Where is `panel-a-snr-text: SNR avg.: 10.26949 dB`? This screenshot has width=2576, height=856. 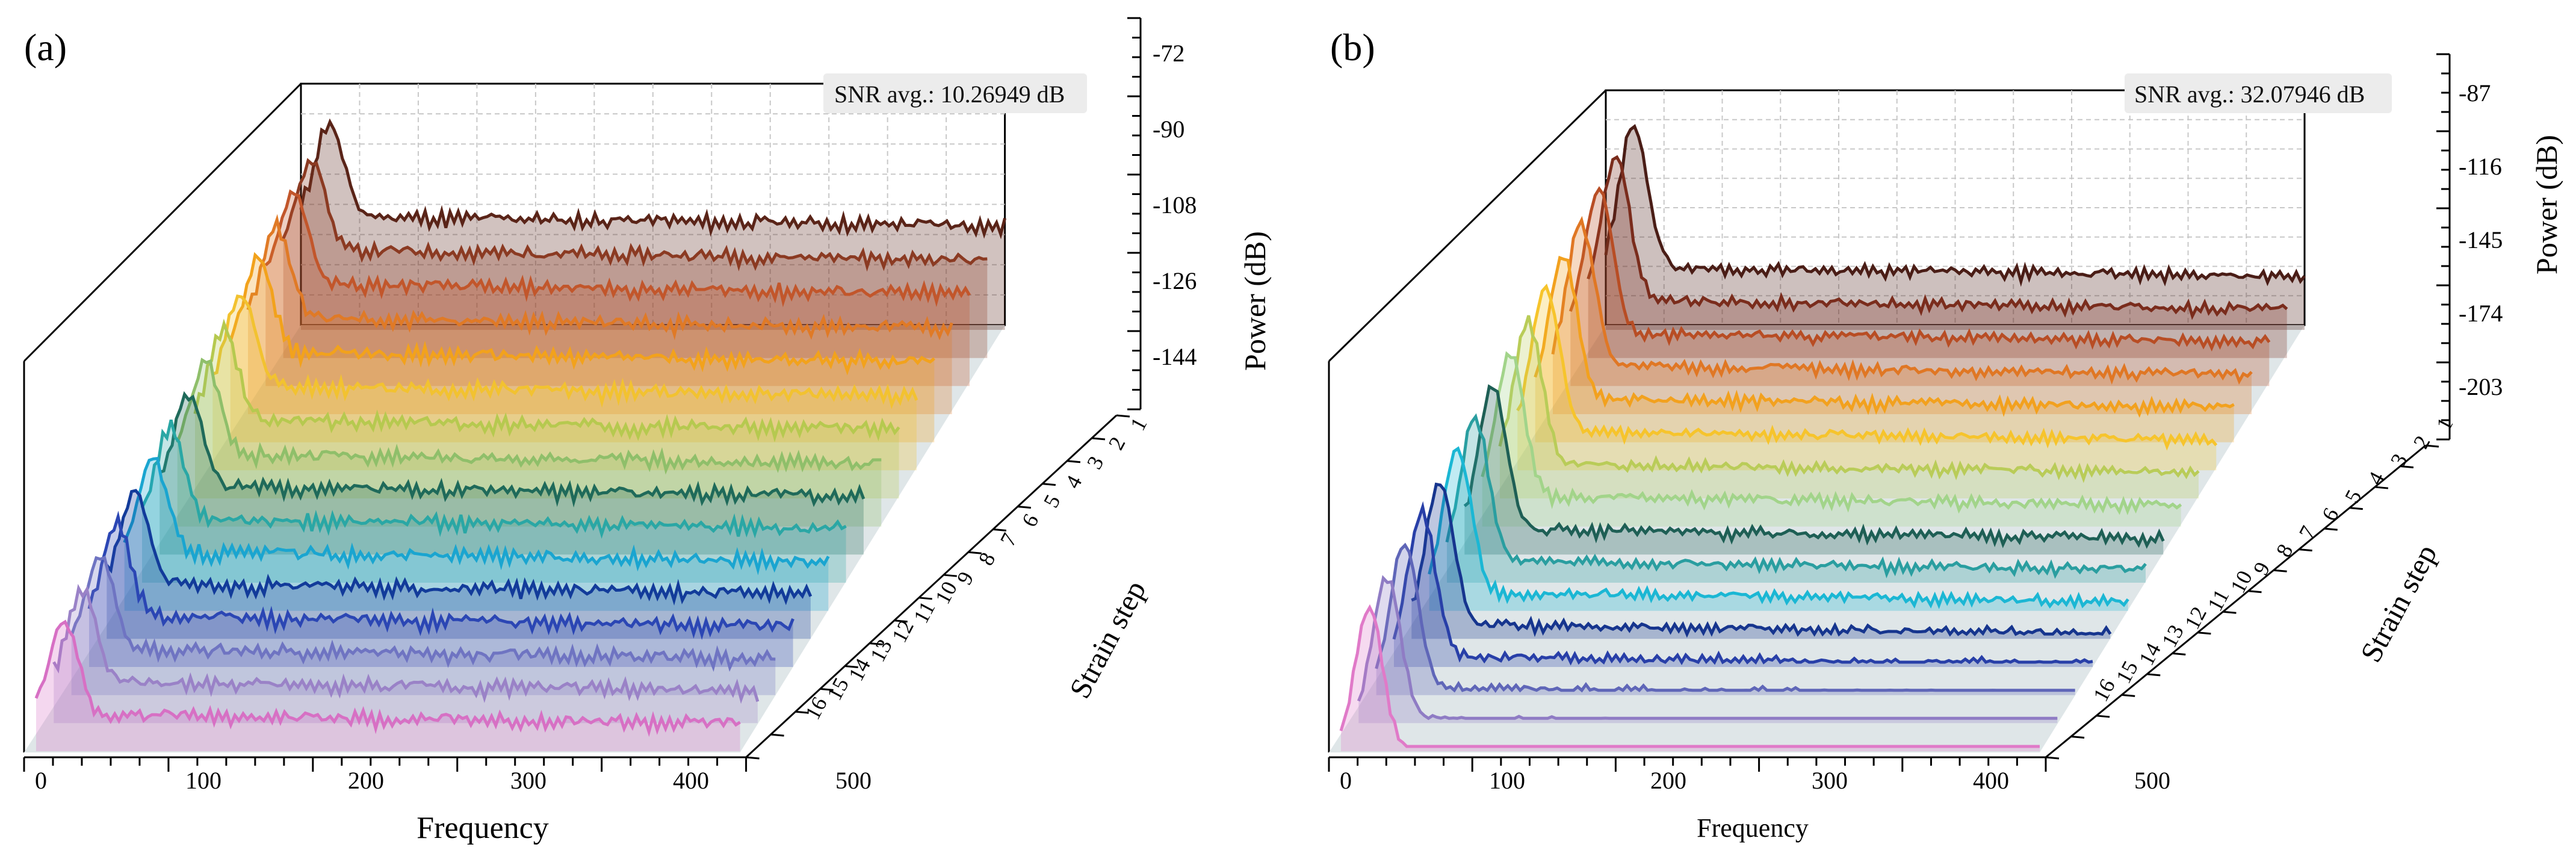
panel-a-snr-text: SNR avg.: 10.26949 dB is located at coordinates (949, 94).